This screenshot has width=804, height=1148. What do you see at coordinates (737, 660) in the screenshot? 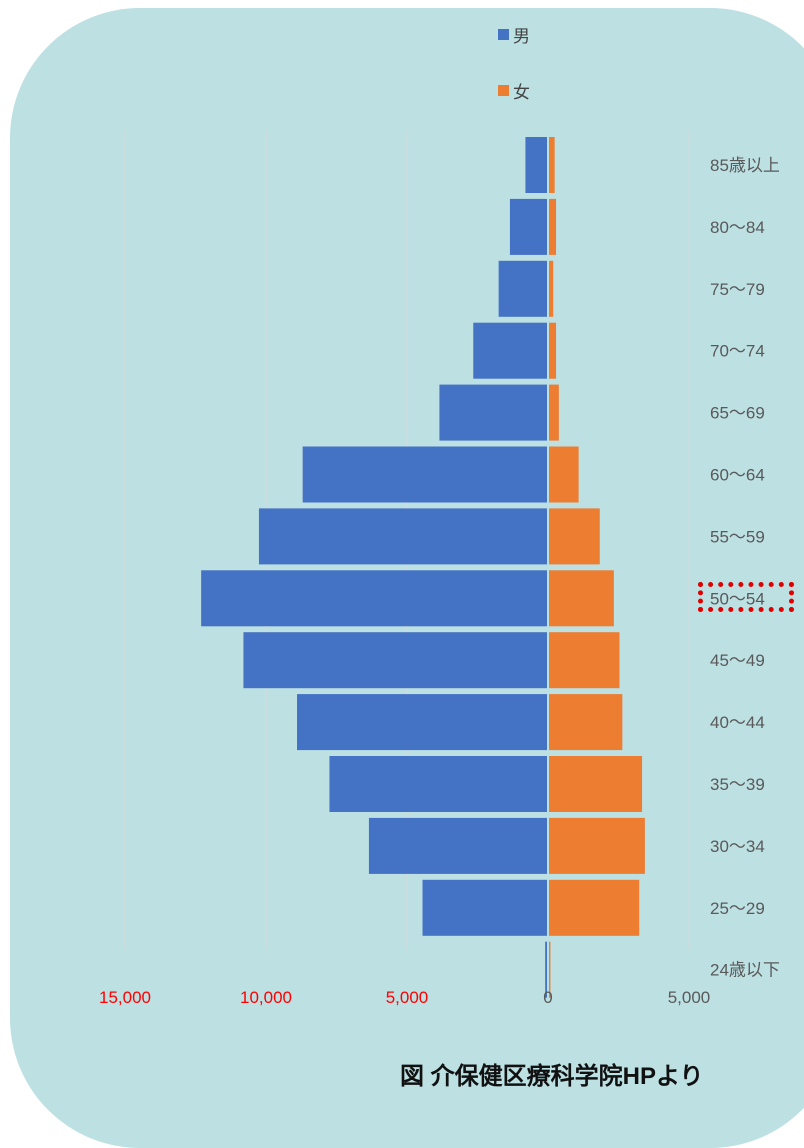
I see `category-label-8: 45〜49` at bounding box center [737, 660].